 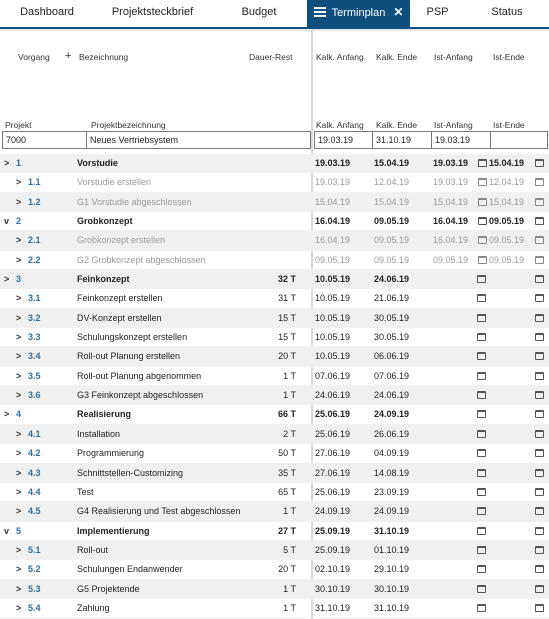 What do you see at coordinates (34, 356) in the screenshot?
I see `task-number: 3.4` at bounding box center [34, 356].